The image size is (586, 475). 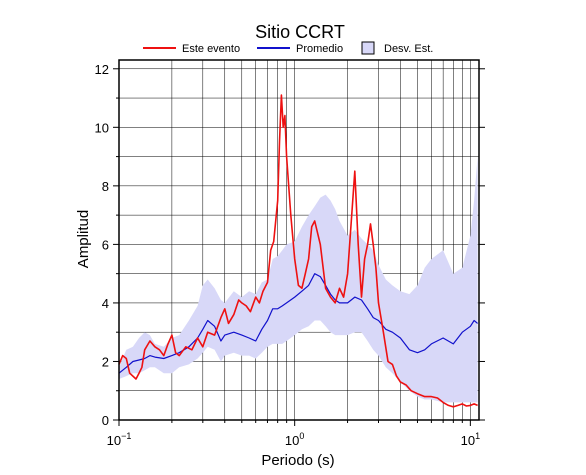 What do you see at coordinates (297, 460) in the screenshot?
I see `x-axis-label: Periodo (s)` at bounding box center [297, 460].